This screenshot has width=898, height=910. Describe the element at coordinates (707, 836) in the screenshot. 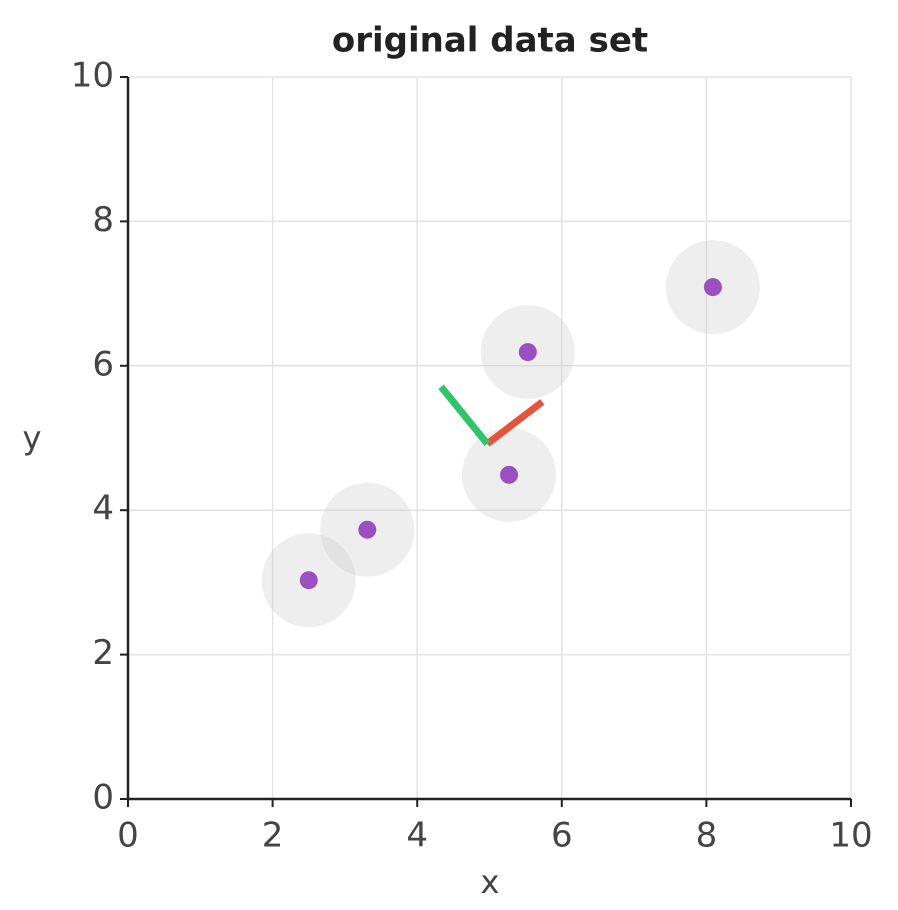

I see `x-tick-label: 8` at that location.